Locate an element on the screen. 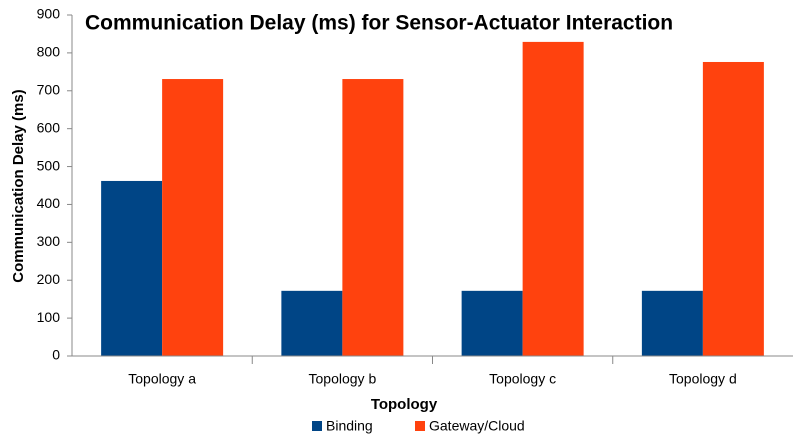 The height and width of the screenshot is (442, 793). y-tick-label: 600 is located at coordinates (49, 127).